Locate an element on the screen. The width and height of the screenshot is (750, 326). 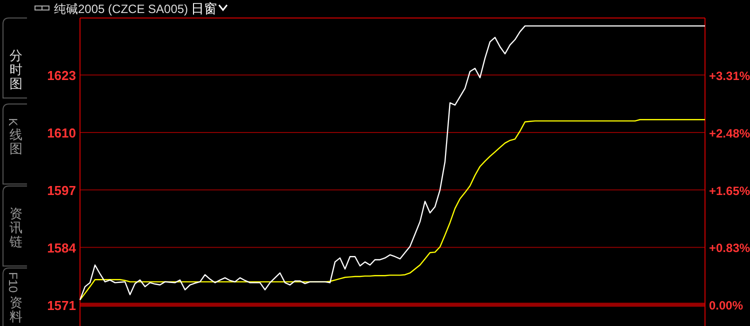
y-tick-label: 1584 is located at coordinates (62, 248).